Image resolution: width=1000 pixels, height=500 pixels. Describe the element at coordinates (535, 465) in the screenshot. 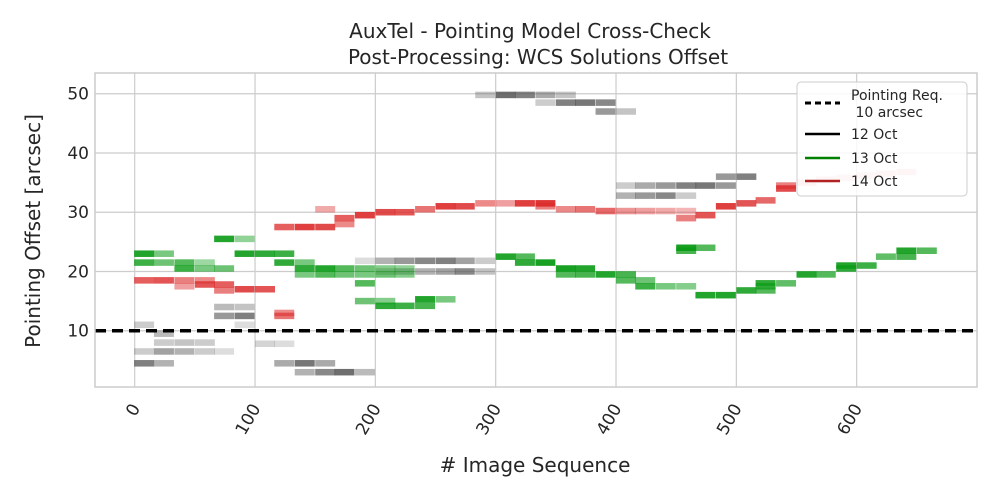

I see `x-axis-label: # Image Sequence` at that location.